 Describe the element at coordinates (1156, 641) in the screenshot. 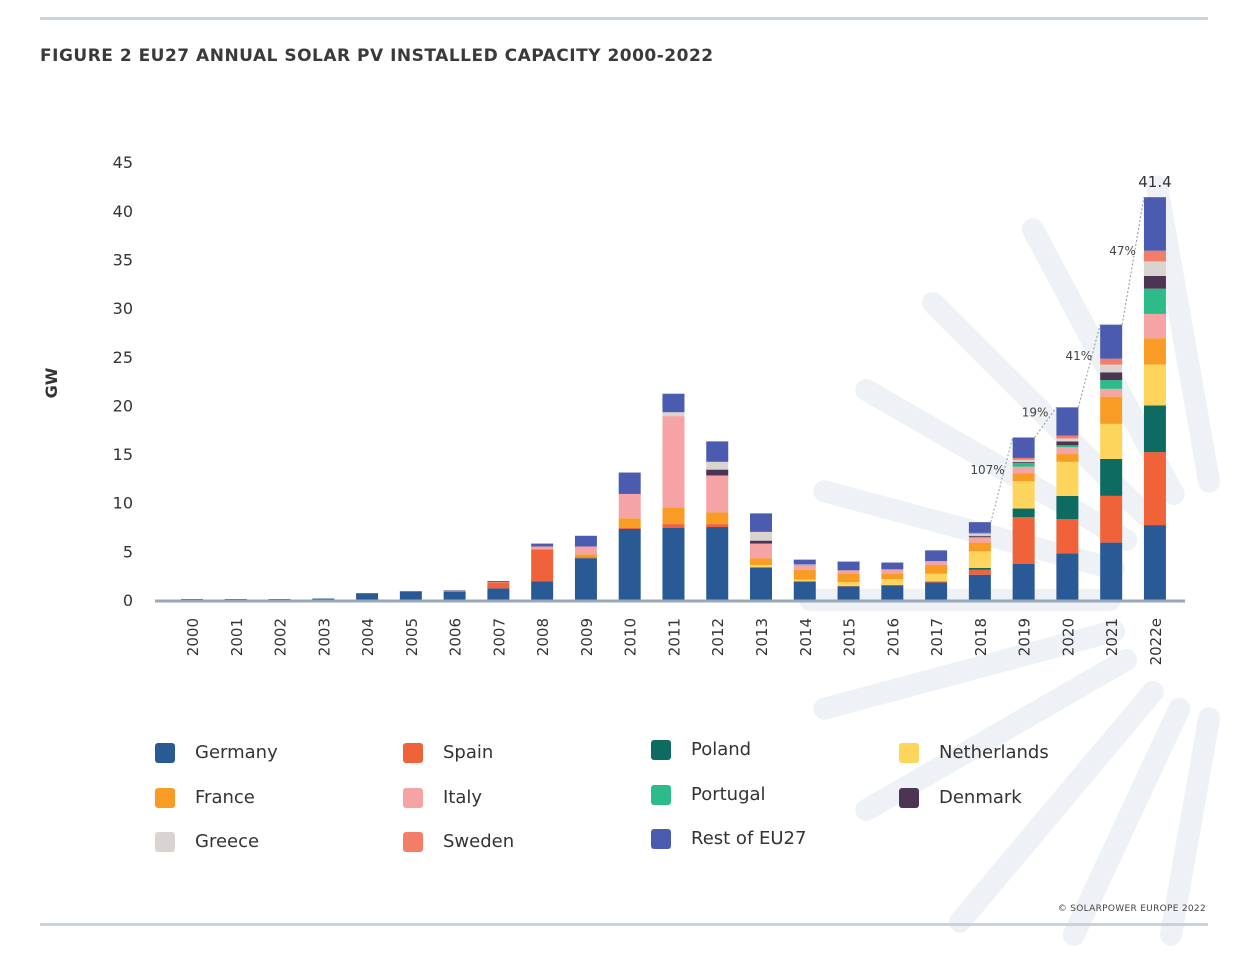

I see `x-tick-label: 2022e` at that location.